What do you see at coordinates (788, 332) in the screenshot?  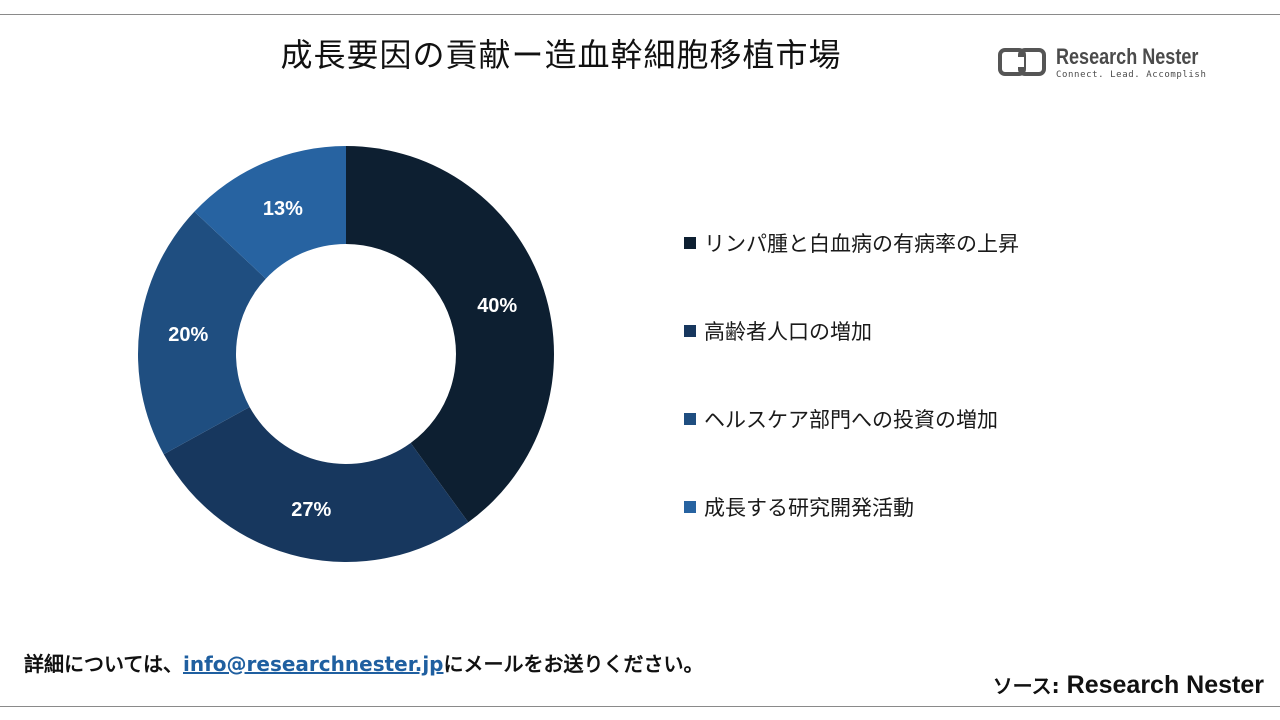 I see `legend-label: 高齢者人口の増加` at bounding box center [788, 332].